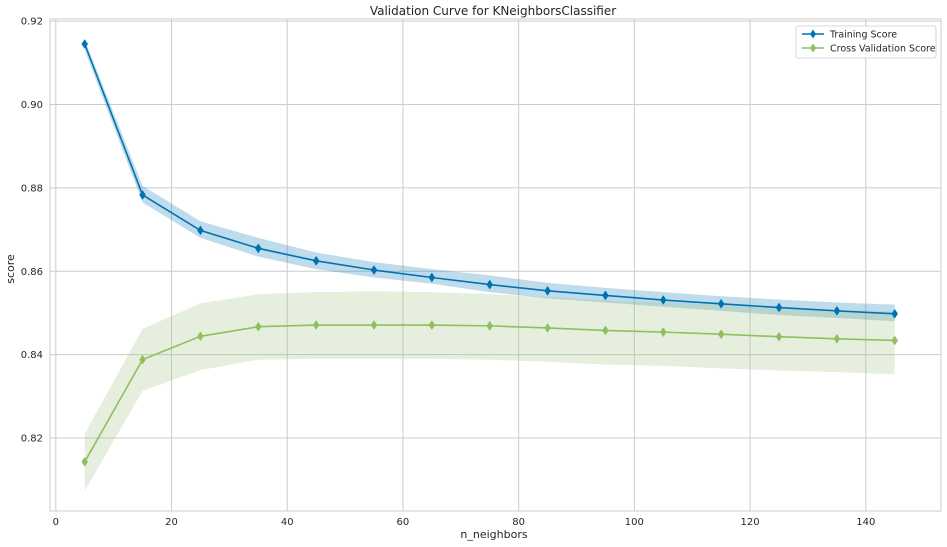 The width and height of the screenshot is (947, 547). What do you see at coordinates (32, 188) in the screenshot?
I see `y-tick-label: 0.88` at bounding box center [32, 188].